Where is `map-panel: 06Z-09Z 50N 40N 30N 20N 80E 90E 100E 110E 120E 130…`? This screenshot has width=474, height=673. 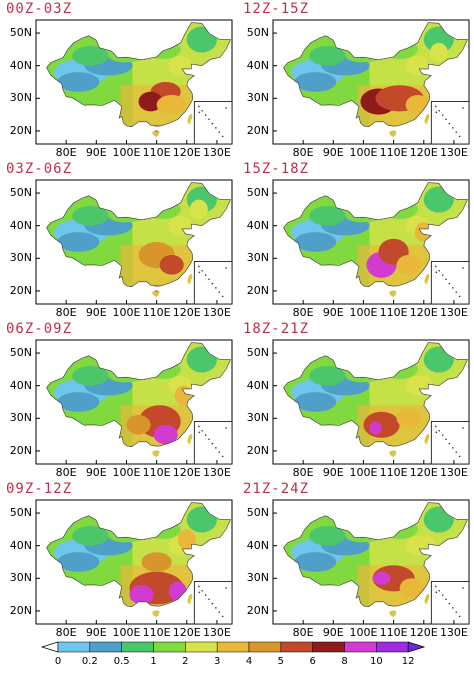
map-panel: 06Z-09Z 50N 40N 30N 20N 80E 90E 100E 110E 120E 130… is located at coordinates (118, 402).